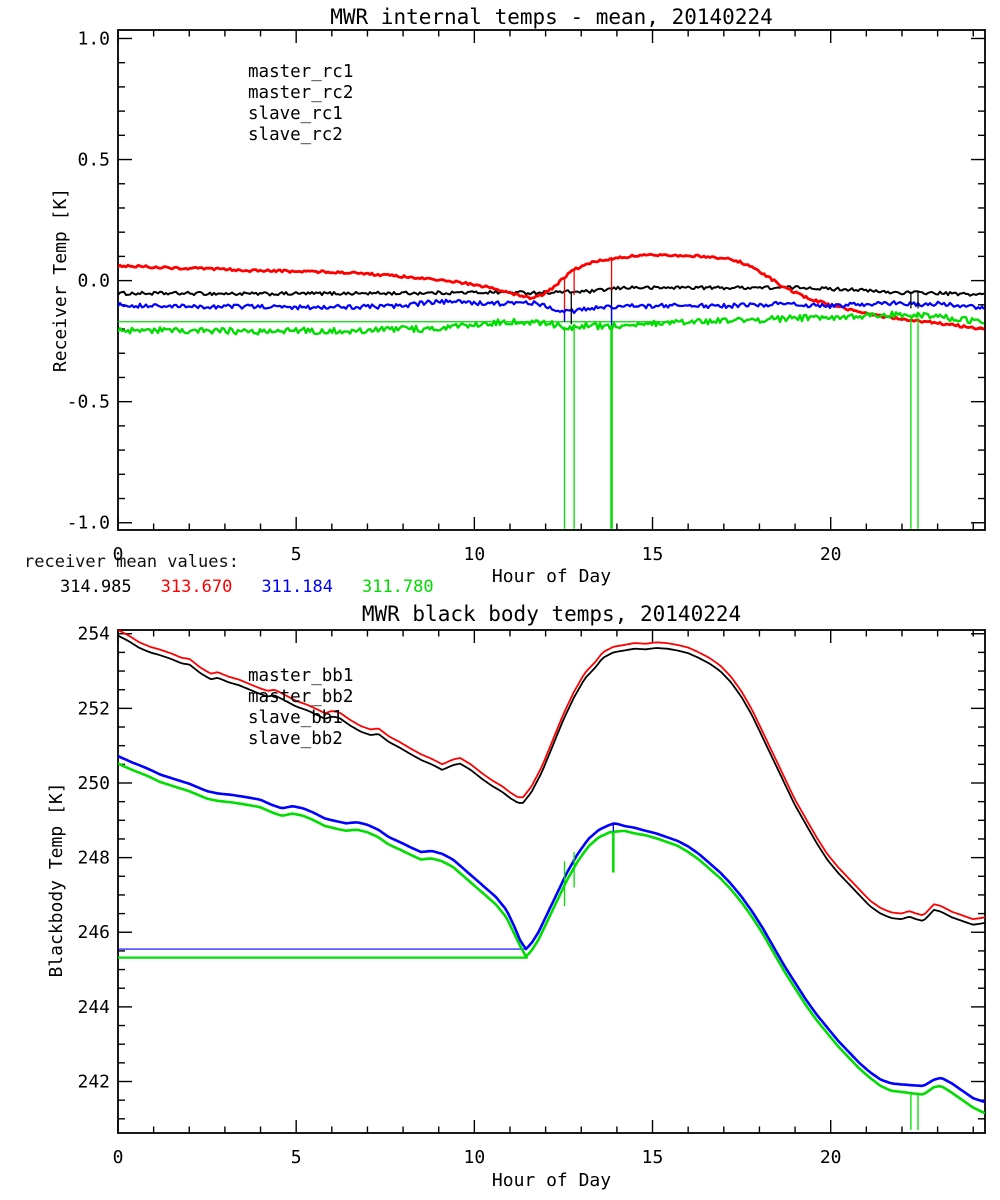  Describe the element at coordinates (93, 281) in the screenshot. I see `y-tick-label: 0.0` at that location.